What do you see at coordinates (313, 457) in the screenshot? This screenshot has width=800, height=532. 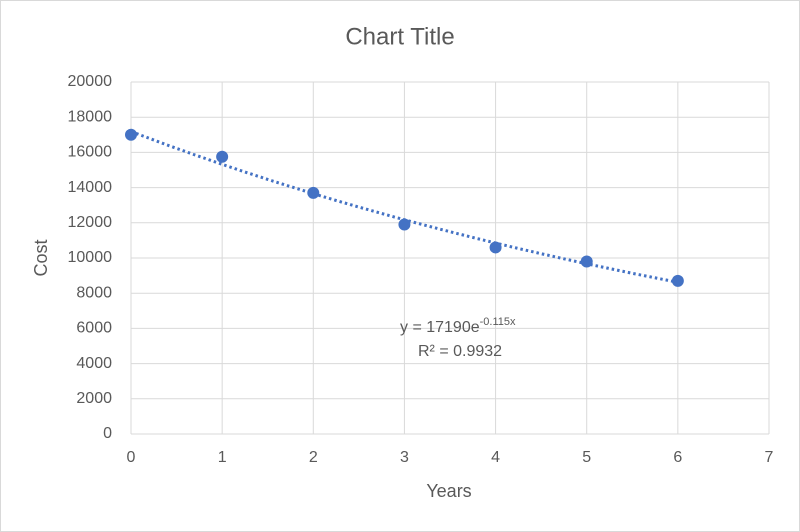 I see `x-tick-label: 2` at bounding box center [313, 457].